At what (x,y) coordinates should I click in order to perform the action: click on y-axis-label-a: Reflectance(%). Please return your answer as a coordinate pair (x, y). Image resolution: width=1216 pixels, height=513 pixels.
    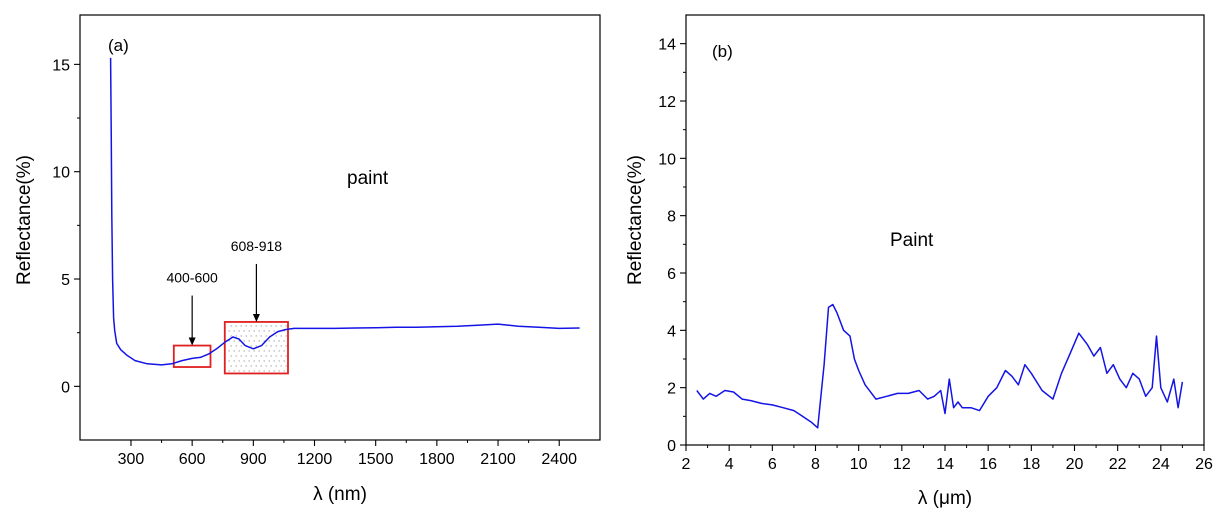
    Looking at the image, I should click on (24, 220).